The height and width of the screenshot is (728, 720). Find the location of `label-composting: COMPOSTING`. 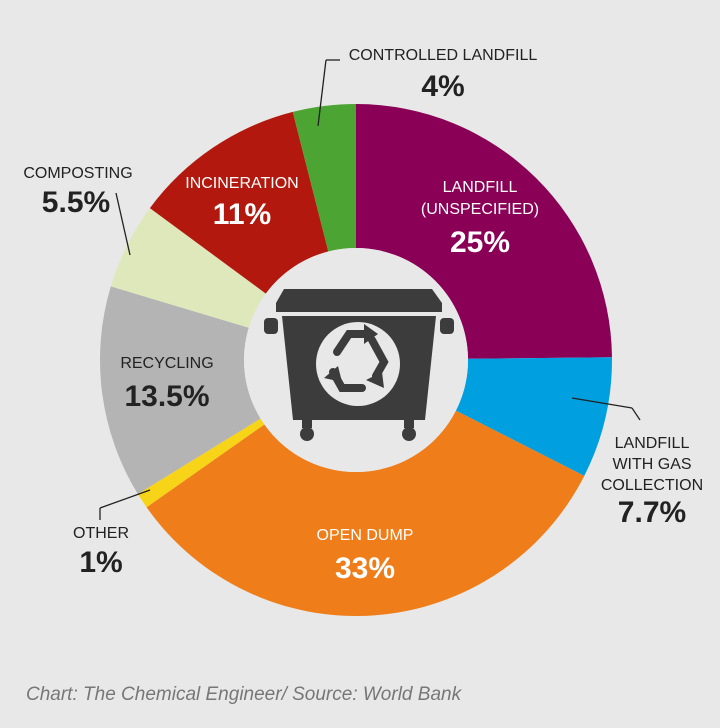

label-composting: COMPOSTING is located at coordinates (77, 173).